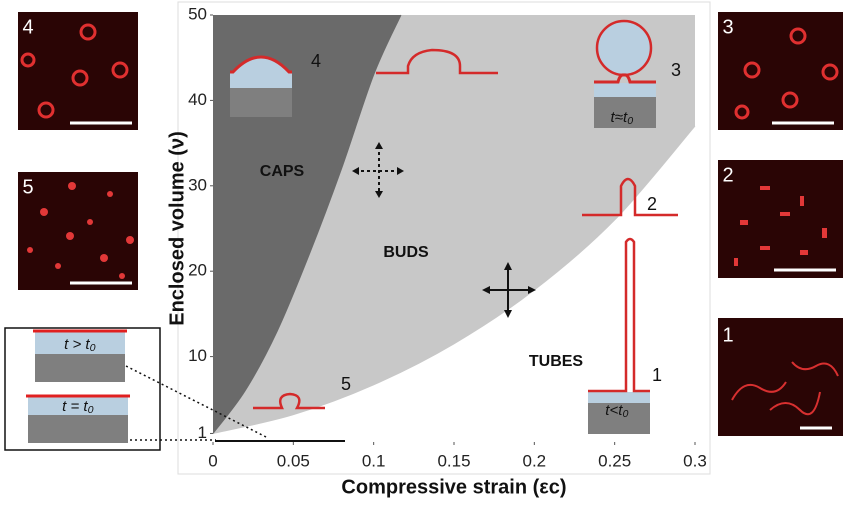 This screenshot has width=846, height=507. What do you see at coordinates (197, 13) in the screenshot?
I see `y-tick-label: 50` at bounding box center [197, 13].